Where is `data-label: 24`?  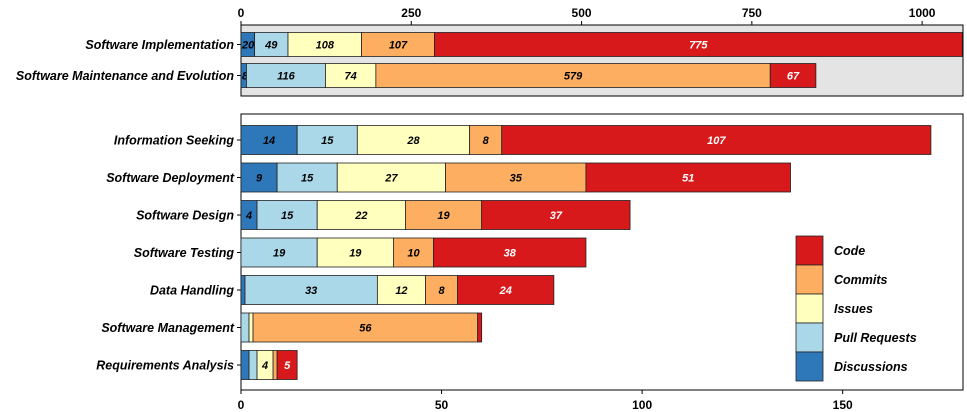
data-label: 24 is located at coordinates (505, 291).